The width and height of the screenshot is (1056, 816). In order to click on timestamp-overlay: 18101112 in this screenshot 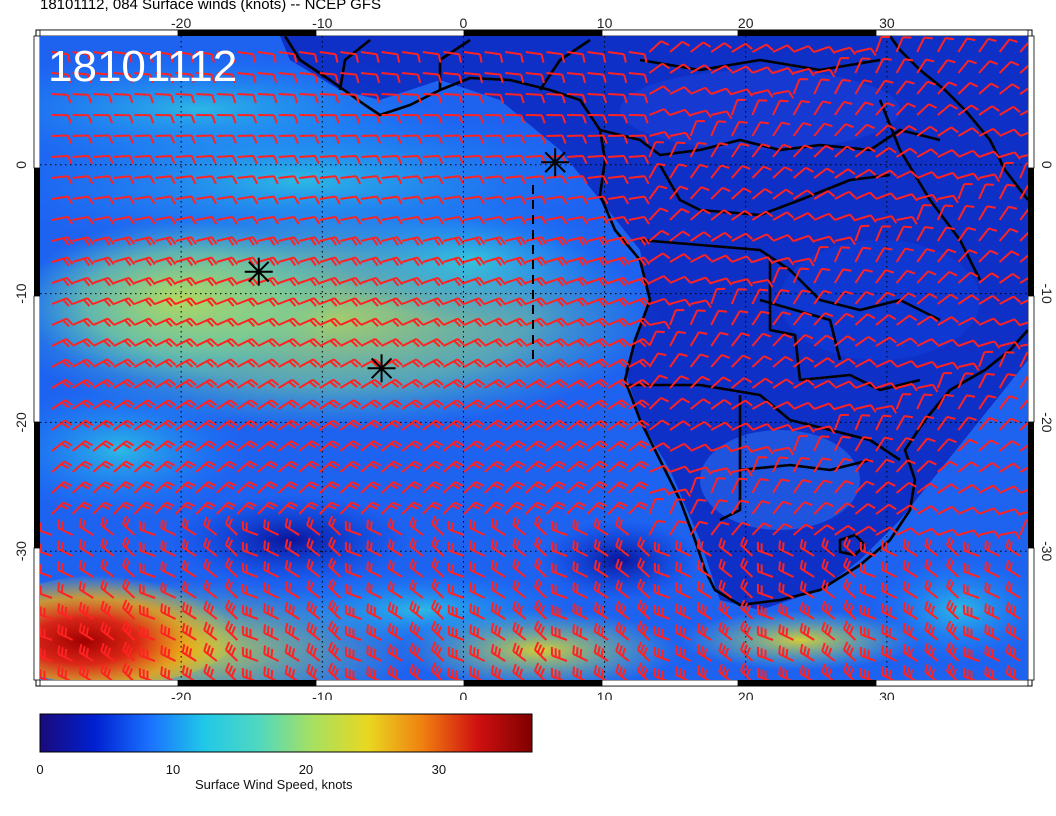, I will do `click(142, 66)`.